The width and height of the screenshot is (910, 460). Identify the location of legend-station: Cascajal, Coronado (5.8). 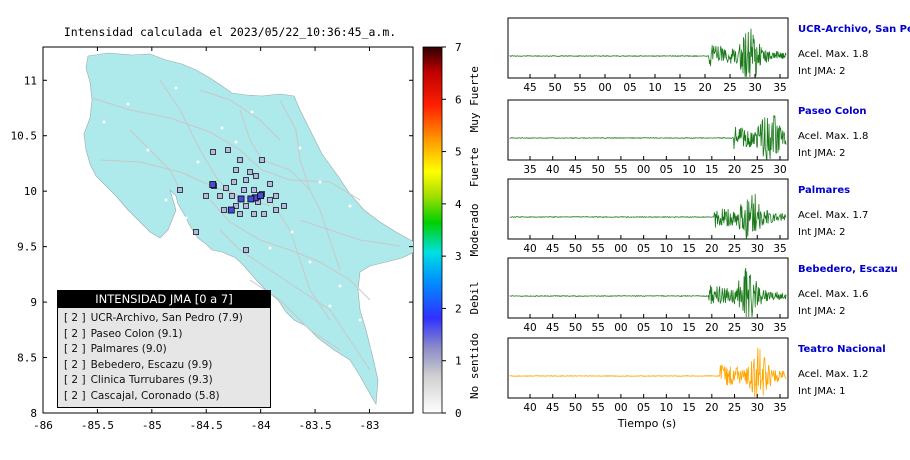
(155, 395).